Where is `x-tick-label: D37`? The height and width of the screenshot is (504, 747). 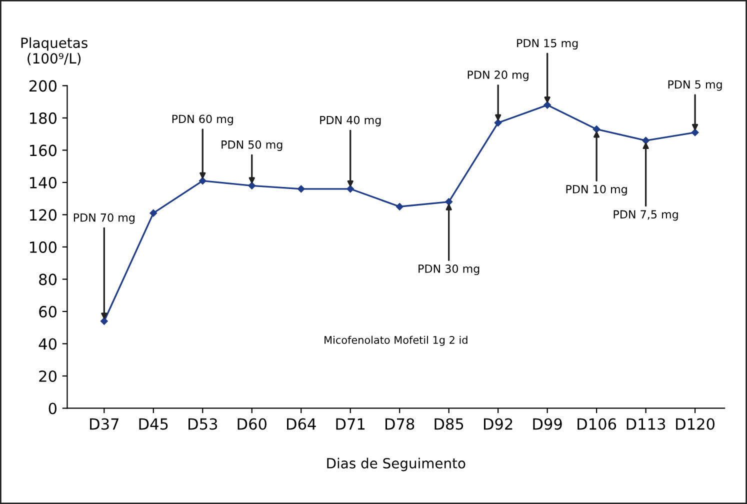
x-tick-label: D37 is located at coordinates (104, 424).